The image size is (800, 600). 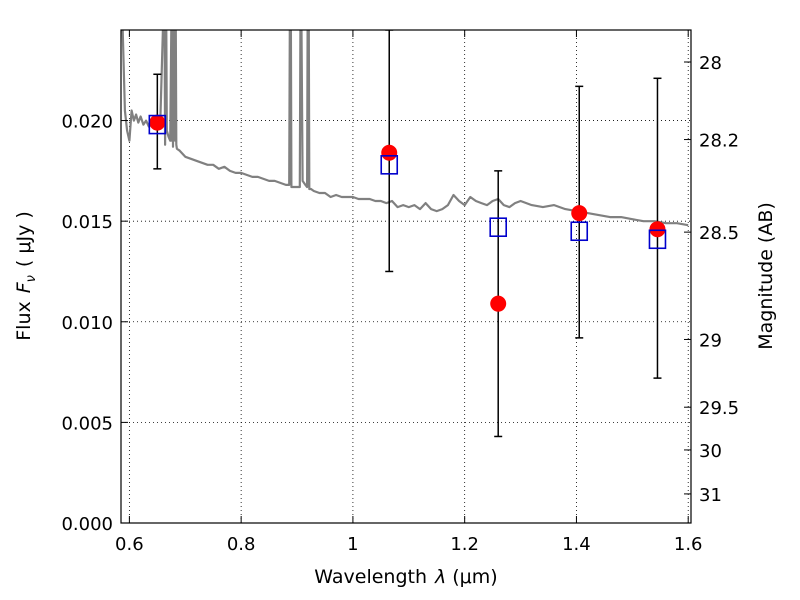 What do you see at coordinates (688, 544) in the screenshot?
I see `x-tick-label: 1.6` at bounding box center [688, 544].